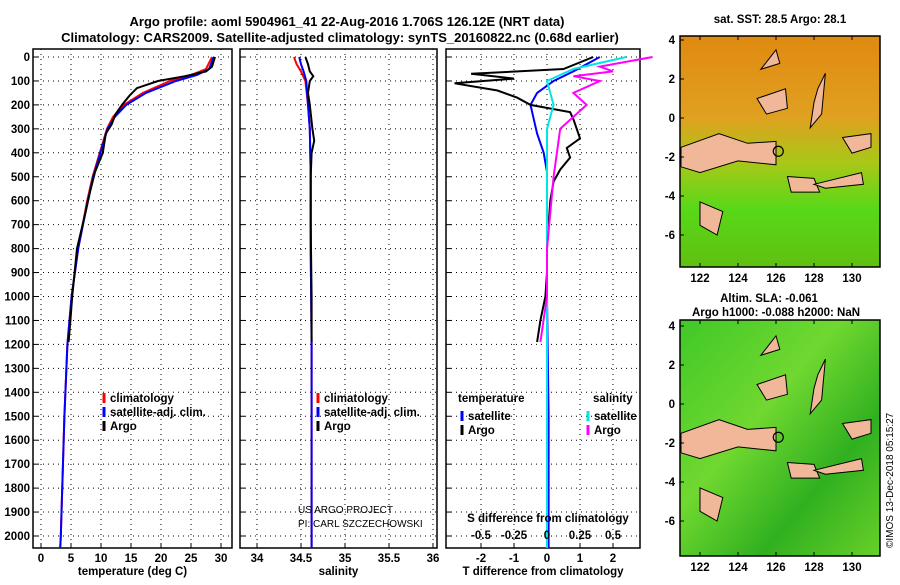 The height and width of the screenshot is (585, 900). What do you see at coordinates (489, 417) in the screenshot?
I see `legend-label: satellite` at bounding box center [489, 417].